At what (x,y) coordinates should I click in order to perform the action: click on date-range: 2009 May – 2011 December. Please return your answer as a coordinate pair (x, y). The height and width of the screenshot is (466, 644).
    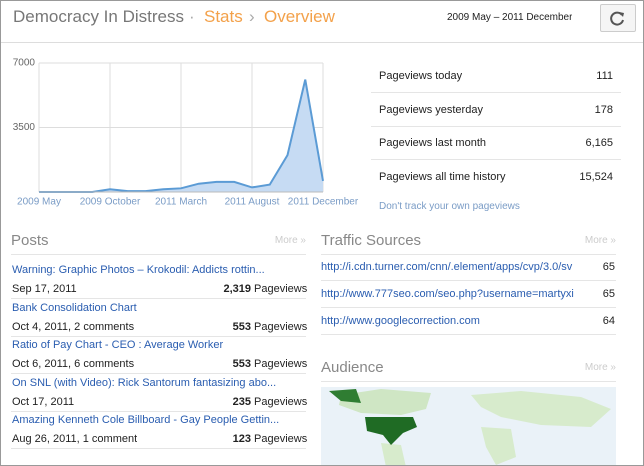
    Looking at the image, I should click on (510, 17).